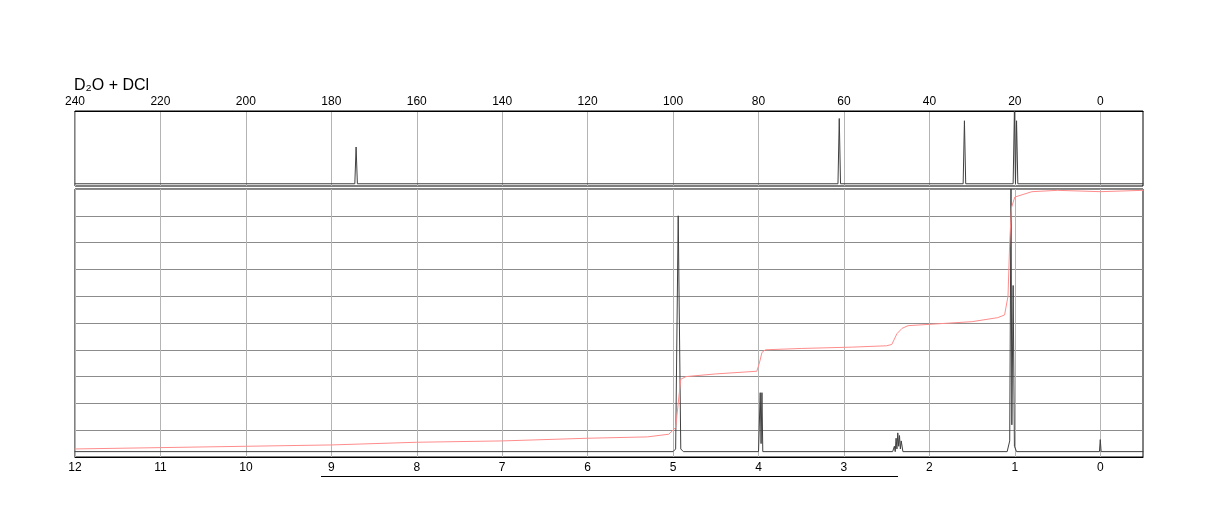  Describe the element at coordinates (588, 467) in the screenshot. I see `x-tick-label: 6` at that location.